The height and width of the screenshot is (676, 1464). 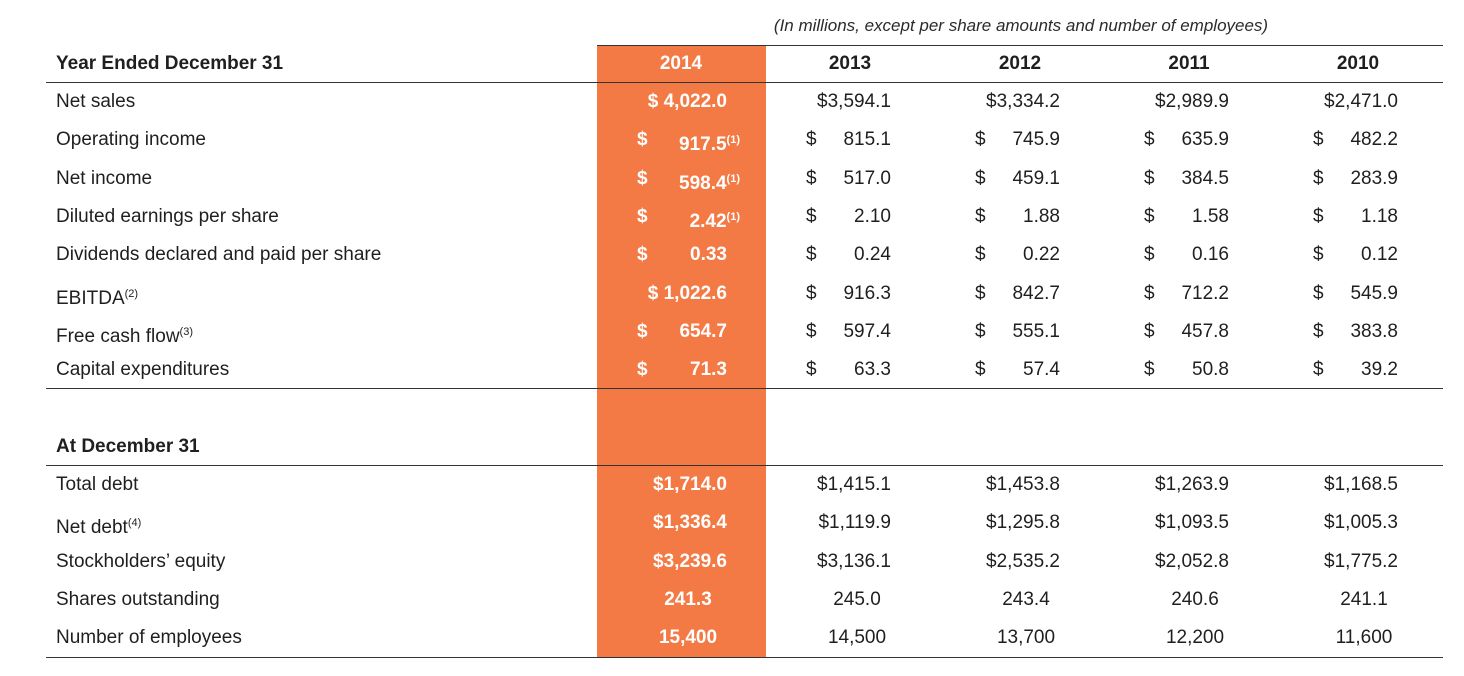 I want to click on cell-value-text: 457.8, so click(x=1205, y=331).